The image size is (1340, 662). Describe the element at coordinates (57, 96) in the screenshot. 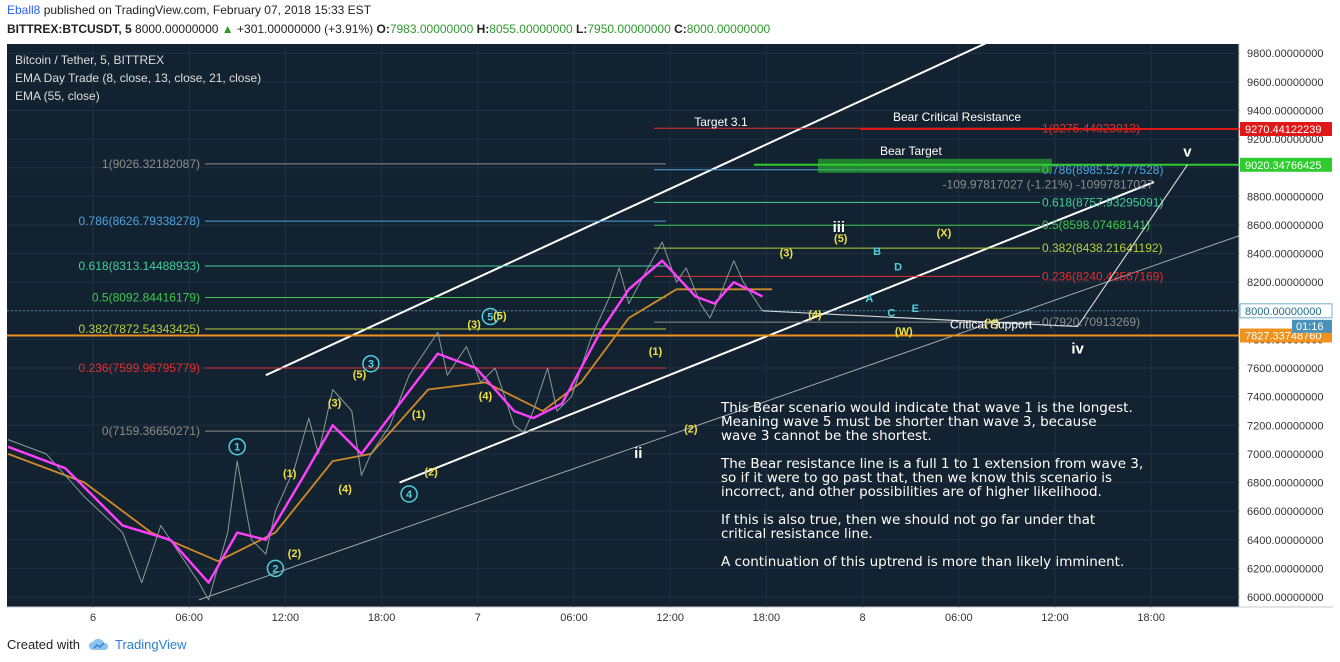

I see `legend-ema-55: EMA (55, close)` at that location.